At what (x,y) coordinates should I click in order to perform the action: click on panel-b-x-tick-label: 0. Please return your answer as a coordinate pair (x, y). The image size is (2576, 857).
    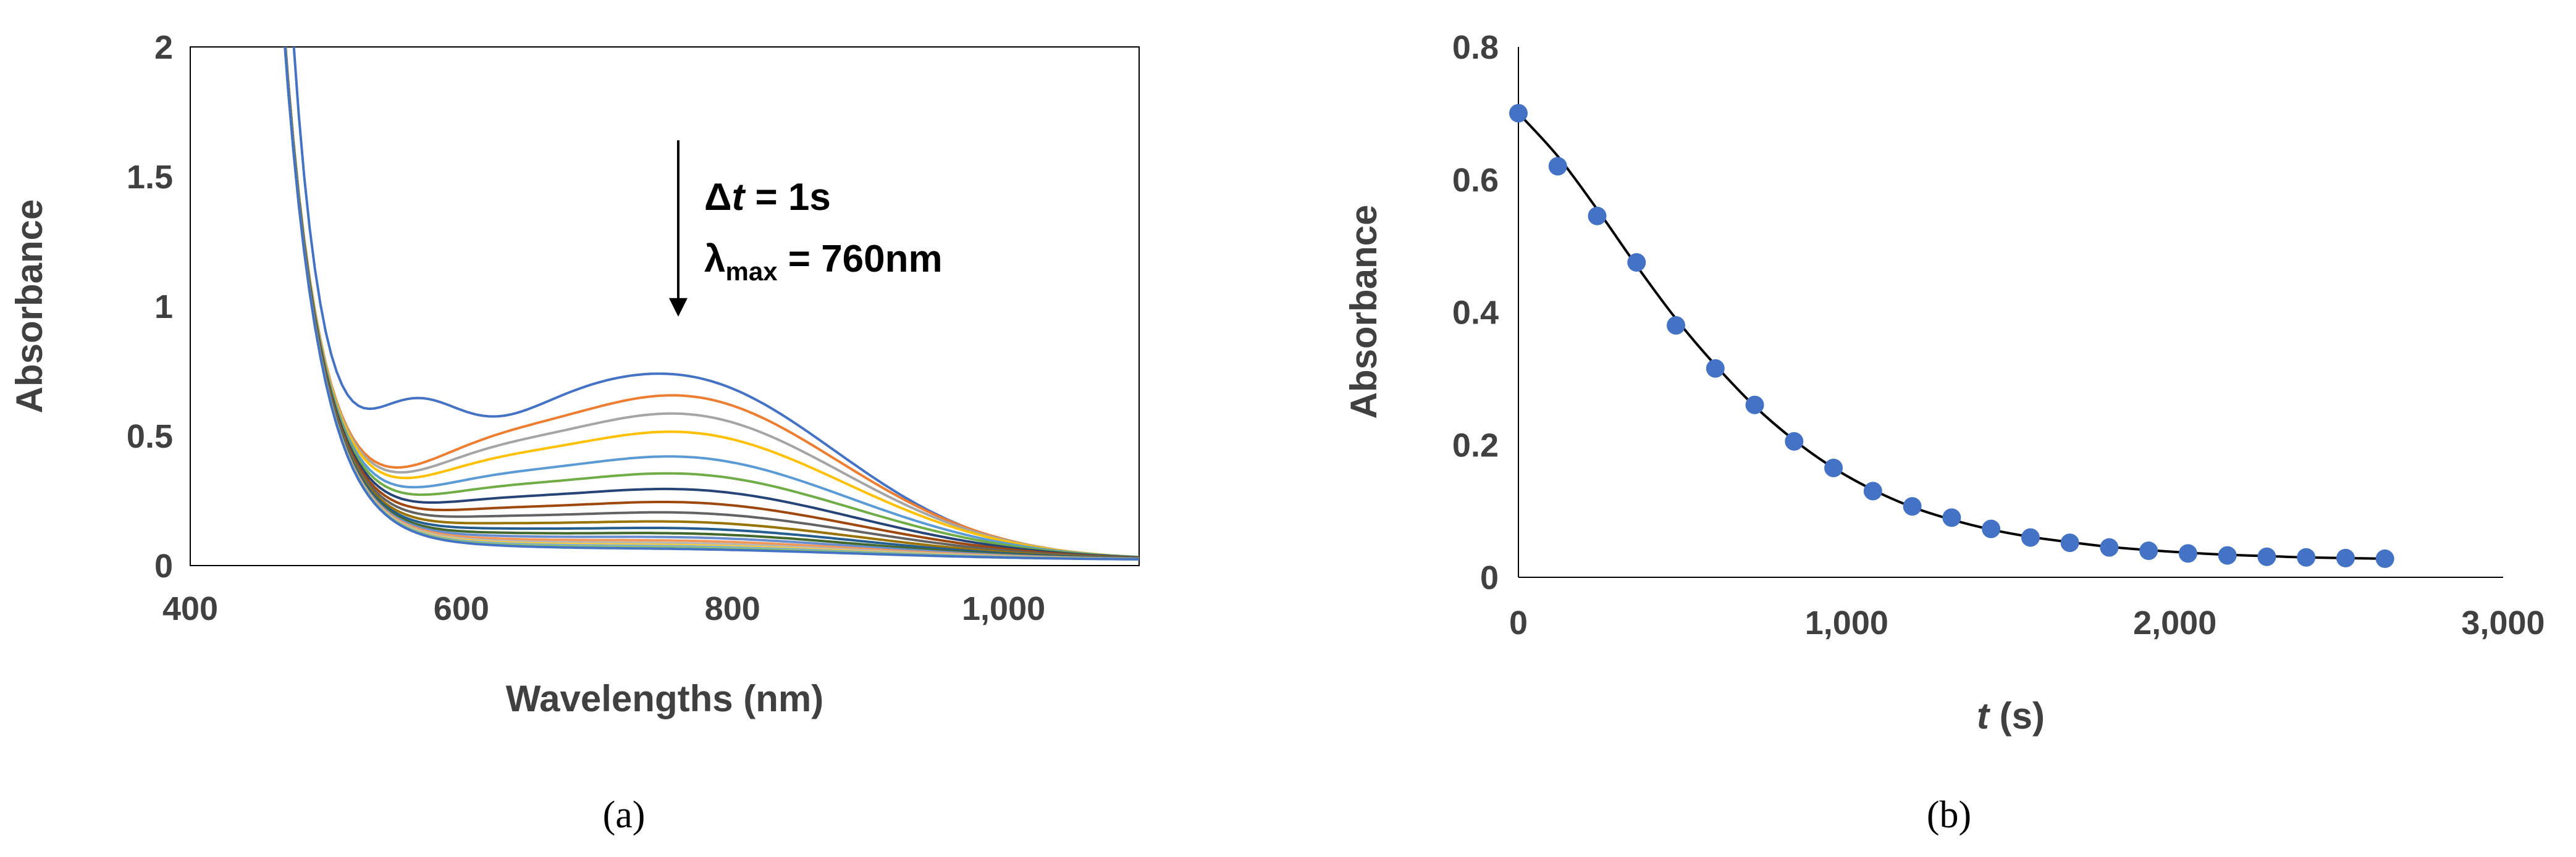
    Looking at the image, I should click on (1518, 623).